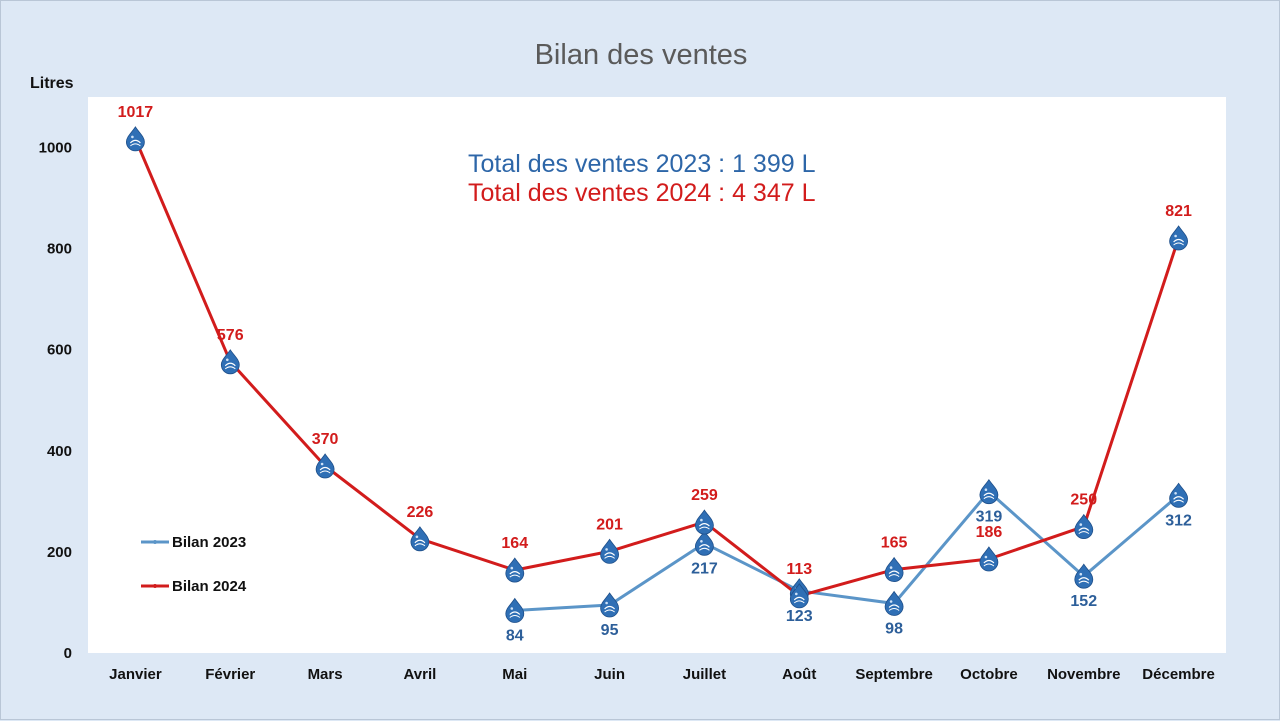 The image size is (1280, 721). I want to click on data-label-2023: 98, so click(894, 628).